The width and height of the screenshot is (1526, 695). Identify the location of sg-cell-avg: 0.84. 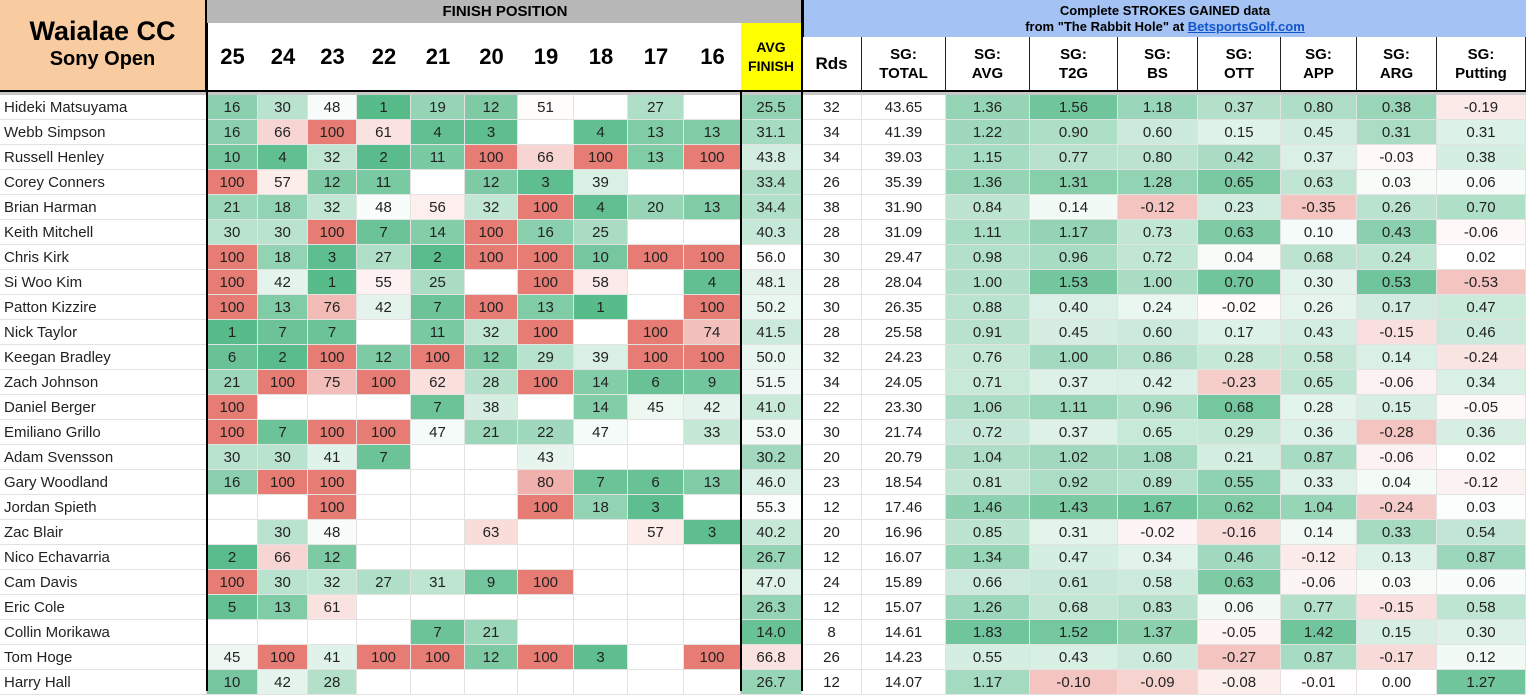
(988, 207).